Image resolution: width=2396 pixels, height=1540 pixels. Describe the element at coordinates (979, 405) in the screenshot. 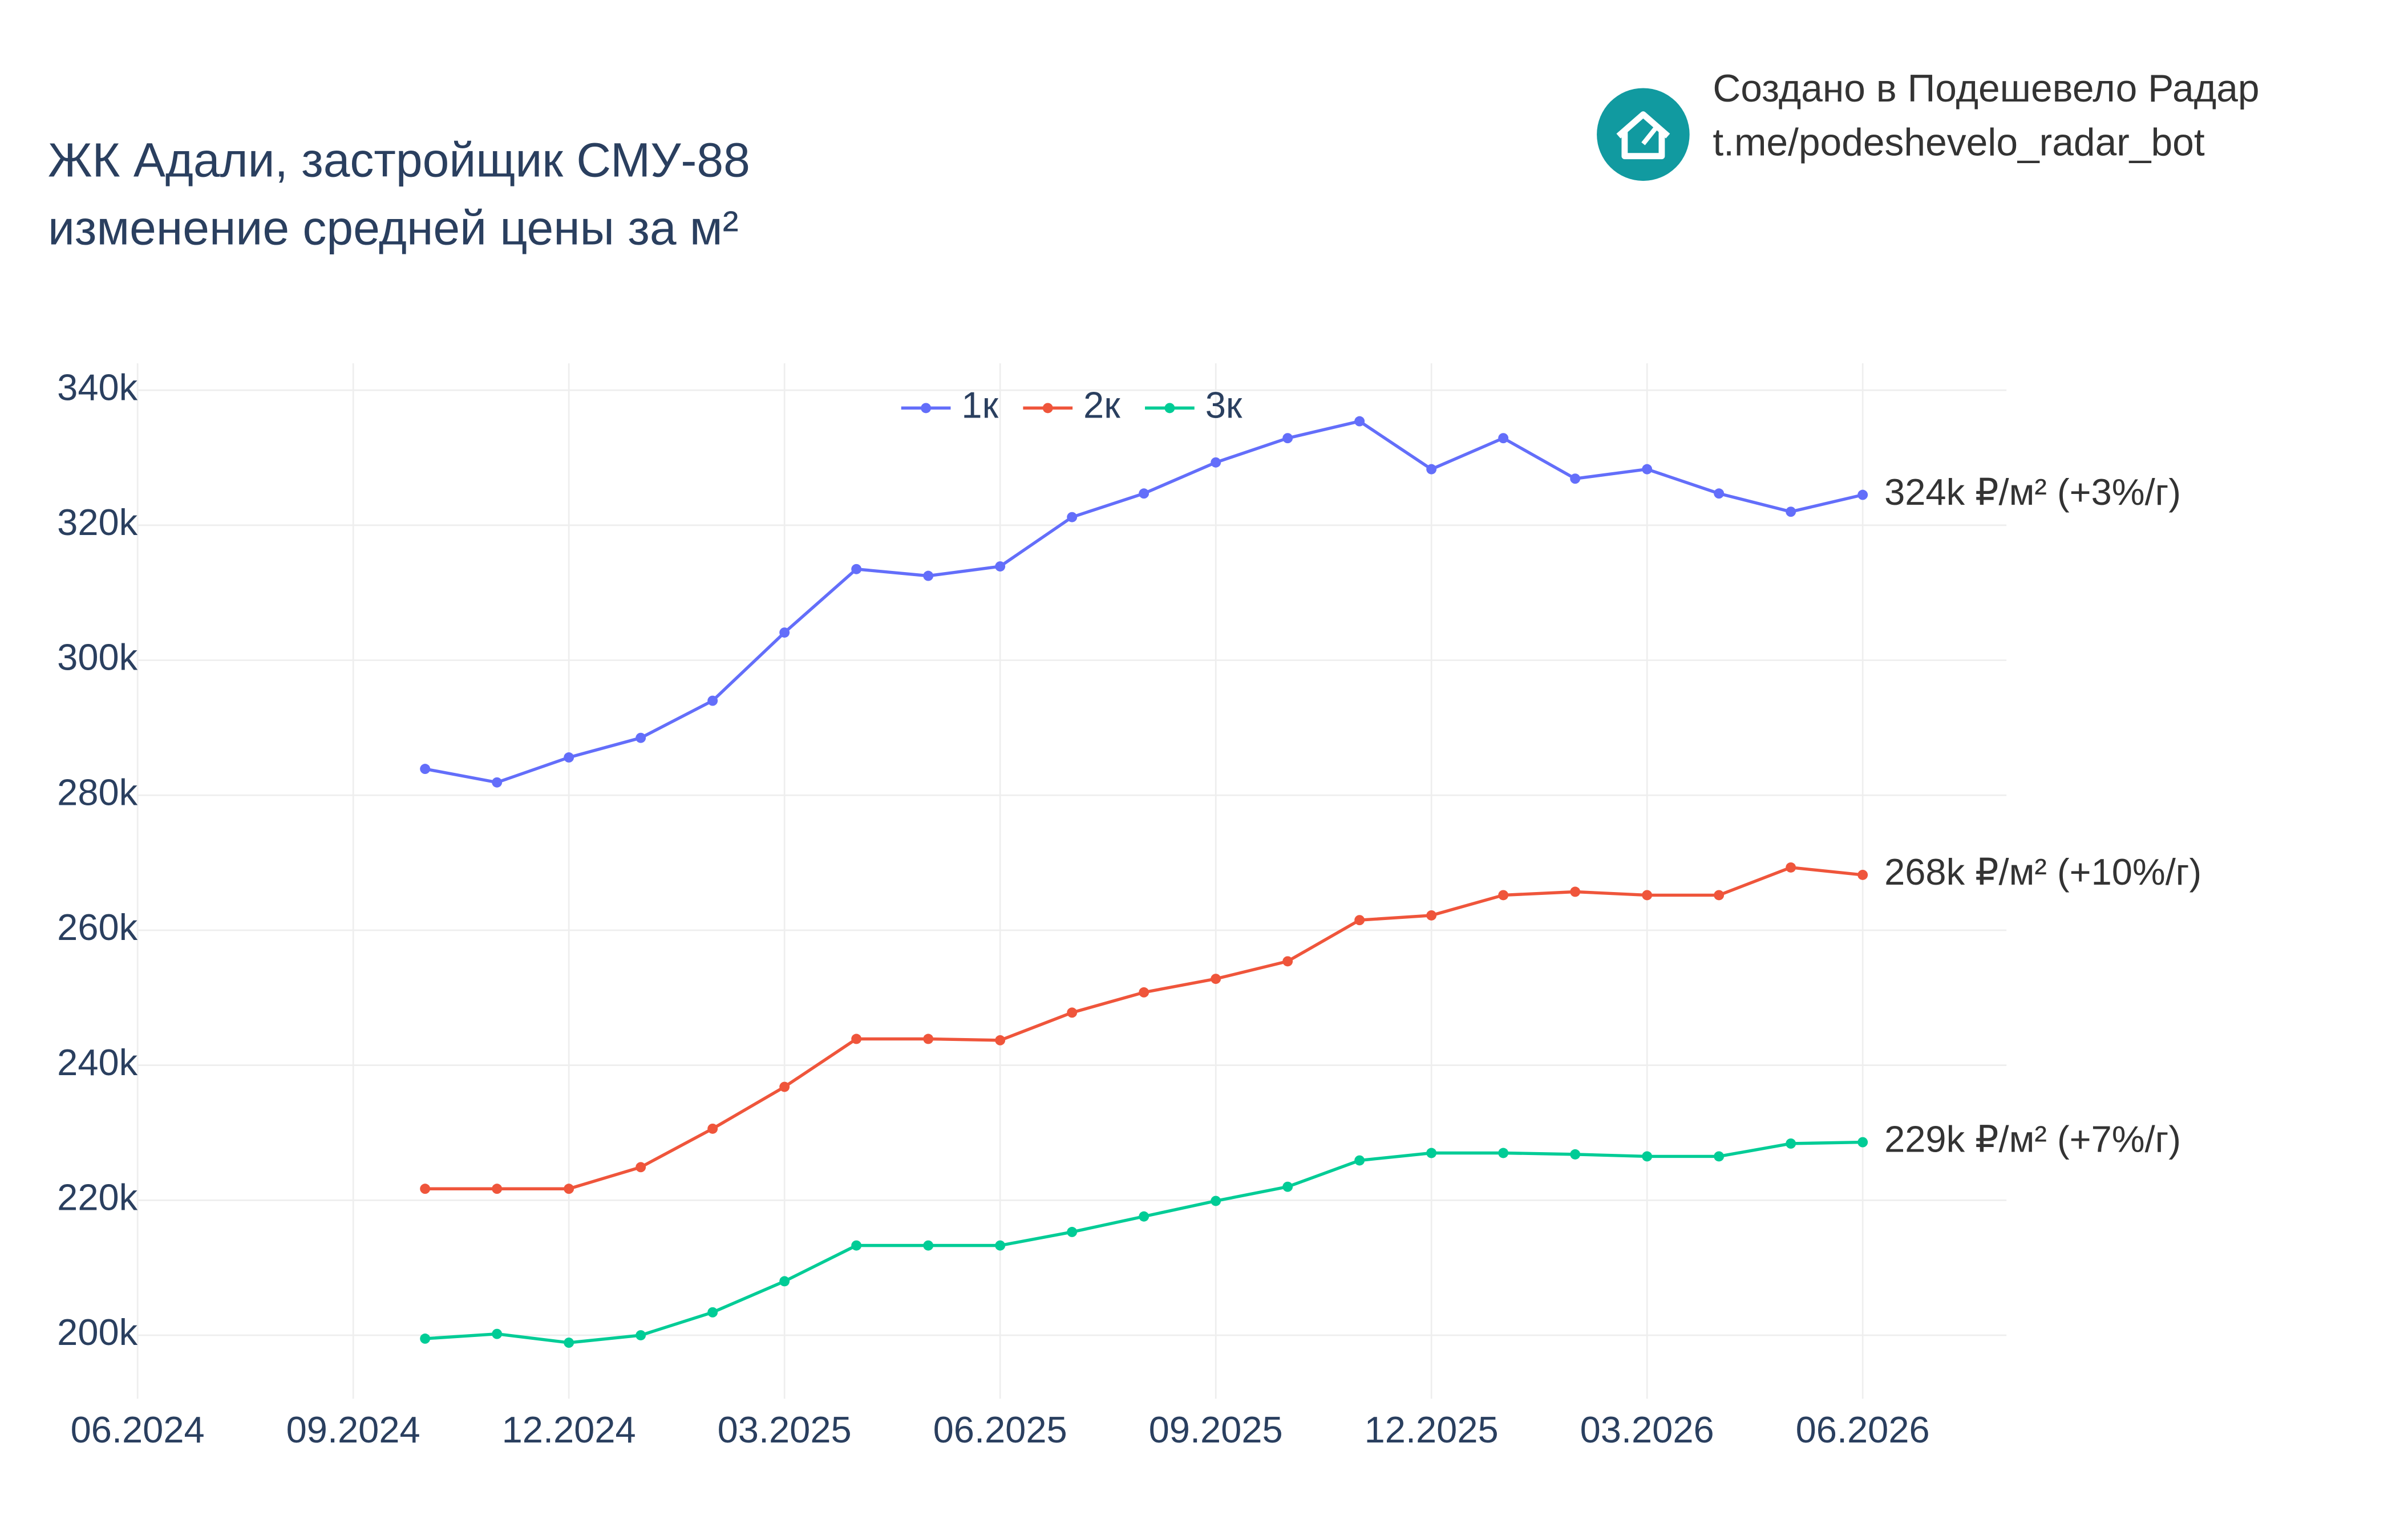

I see `legend-label: 1к` at that location.